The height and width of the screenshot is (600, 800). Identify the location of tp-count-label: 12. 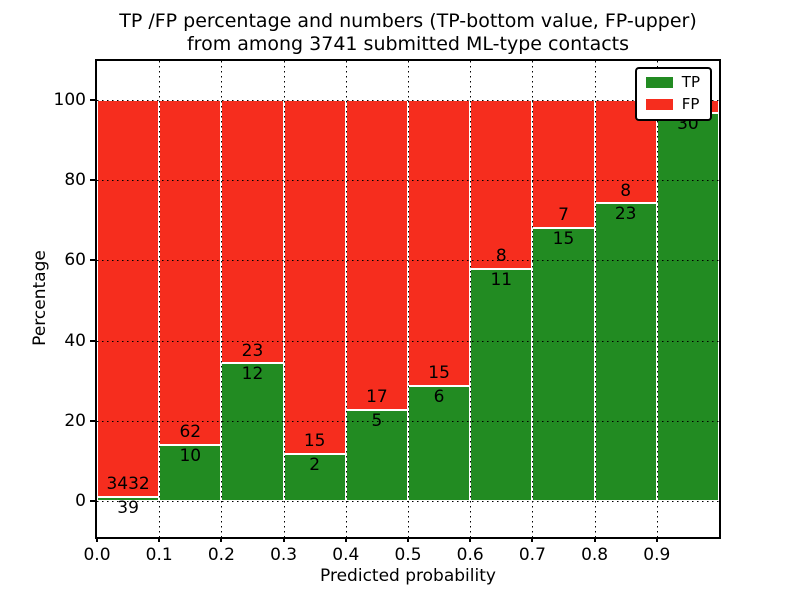
(252, 374).